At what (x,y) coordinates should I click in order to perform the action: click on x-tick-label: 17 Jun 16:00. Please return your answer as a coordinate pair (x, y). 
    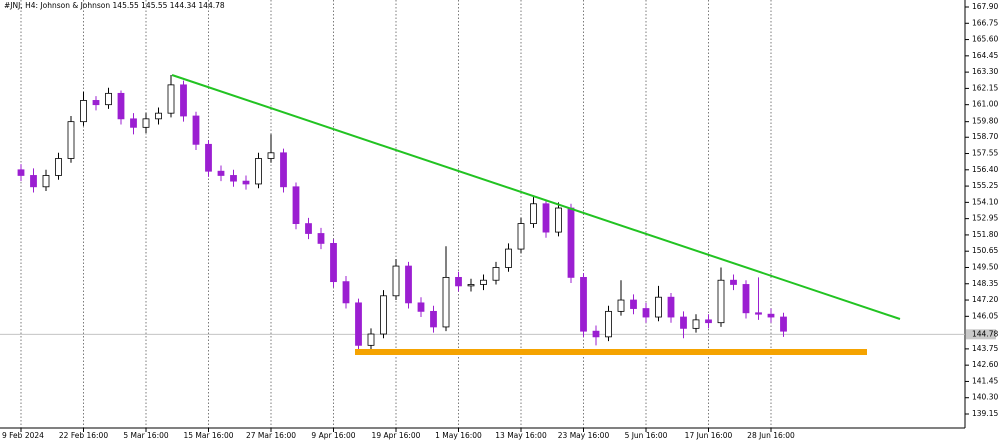
    Looking at the image, I should click on (709, 435).